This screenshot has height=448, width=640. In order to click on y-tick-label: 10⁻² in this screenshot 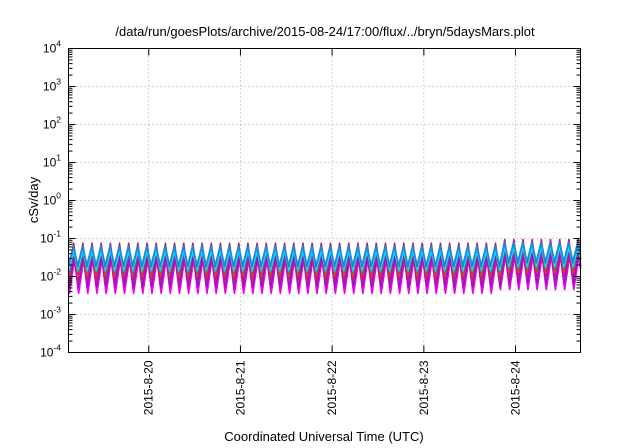, I will do `click(50, 275)`.